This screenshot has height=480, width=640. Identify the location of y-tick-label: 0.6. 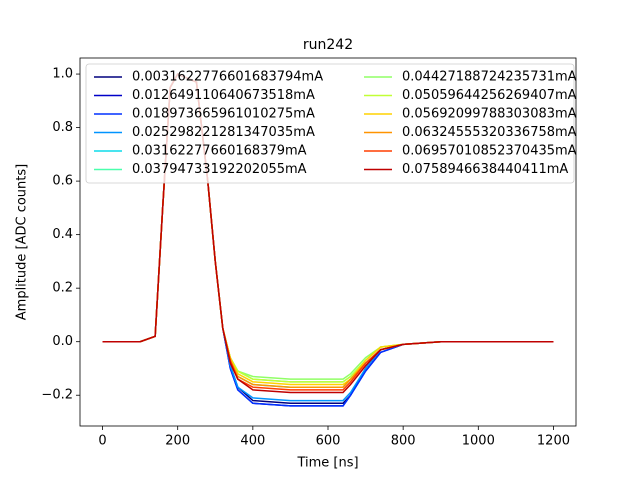
(62, 181).